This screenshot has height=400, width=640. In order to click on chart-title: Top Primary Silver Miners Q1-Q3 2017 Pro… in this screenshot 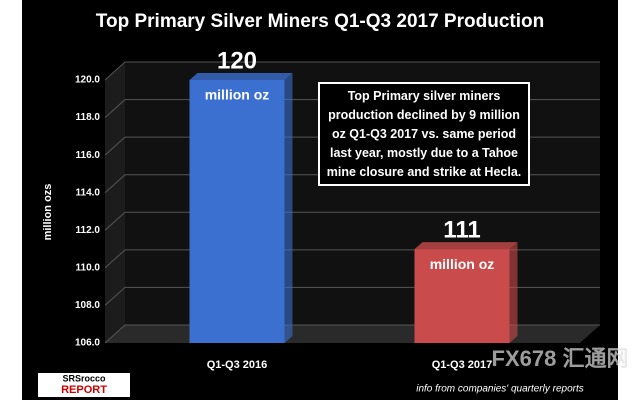, I will do `click(320, 21)`.